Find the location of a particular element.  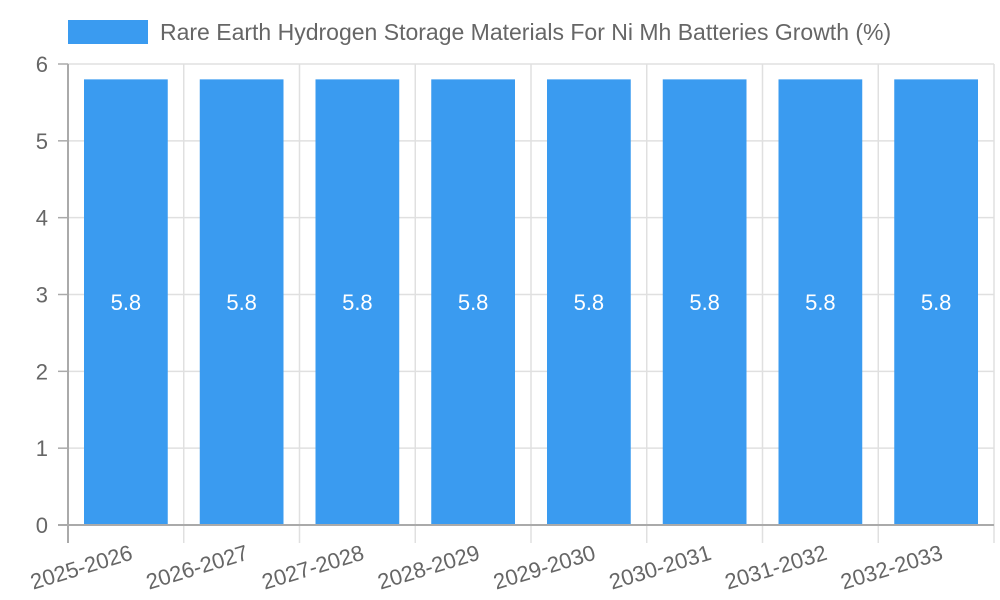

legend-swatch is located at coordinates (108, 32).